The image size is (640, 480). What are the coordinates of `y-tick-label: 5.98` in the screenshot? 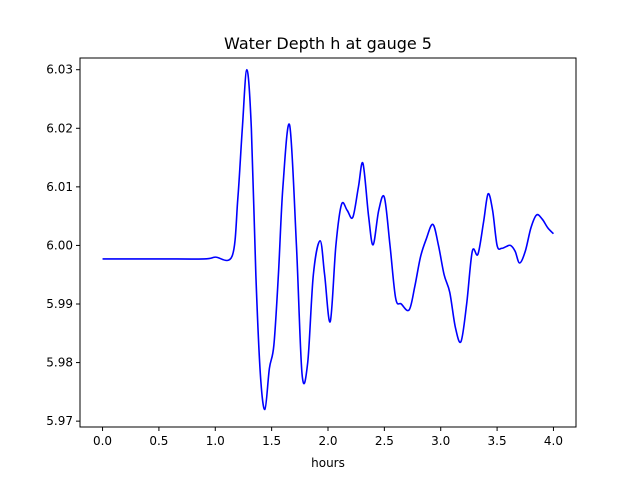 It's located at (59, 363).